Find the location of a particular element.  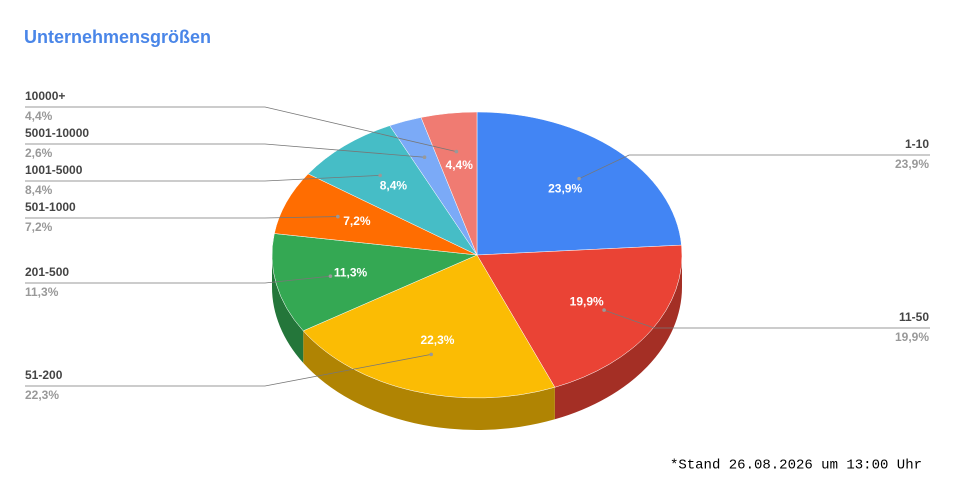

legend-label: 1001-5000 is located at coordinates (54, 170).